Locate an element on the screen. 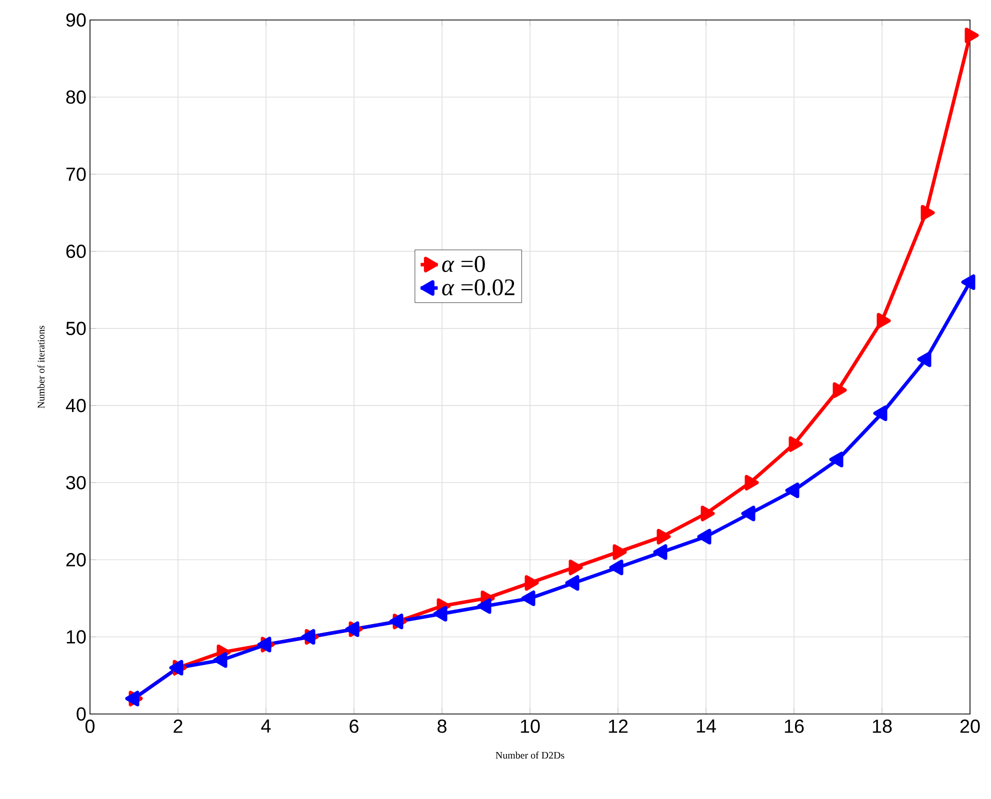 The width and height of the screenshot is (991, 799). x-axis-title: Number of D2Ds is located at coordinates (530, 755).